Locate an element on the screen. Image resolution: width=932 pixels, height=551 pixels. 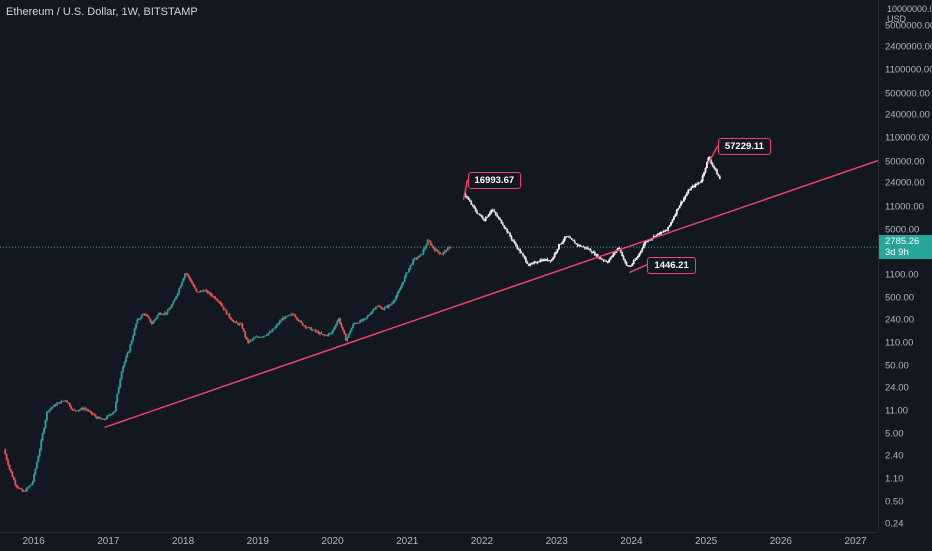
time-tick-label: 2017 is located at coordinates (108, 541).